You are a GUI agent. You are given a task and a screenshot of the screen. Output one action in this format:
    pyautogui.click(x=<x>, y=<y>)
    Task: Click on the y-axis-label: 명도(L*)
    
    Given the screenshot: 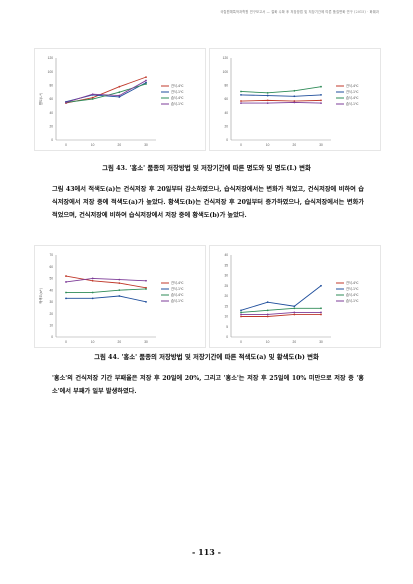 What is the action you would take?
    pyautogui.click(x=40, y=98)
    